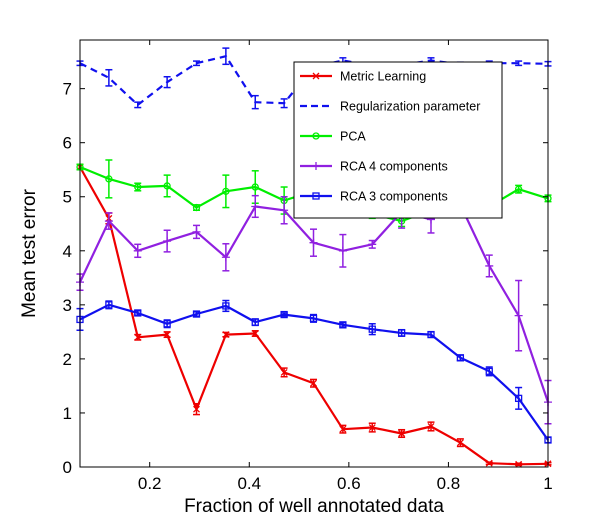  I want to click on legend-item: PCA, so click(333, 137).